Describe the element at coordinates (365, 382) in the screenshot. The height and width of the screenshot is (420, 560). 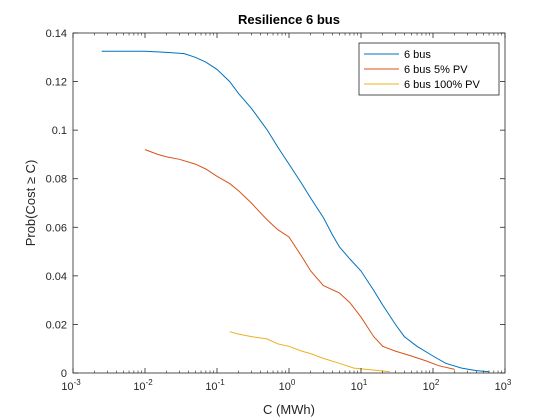
I see `x-tick-exponent: 1` at that location.